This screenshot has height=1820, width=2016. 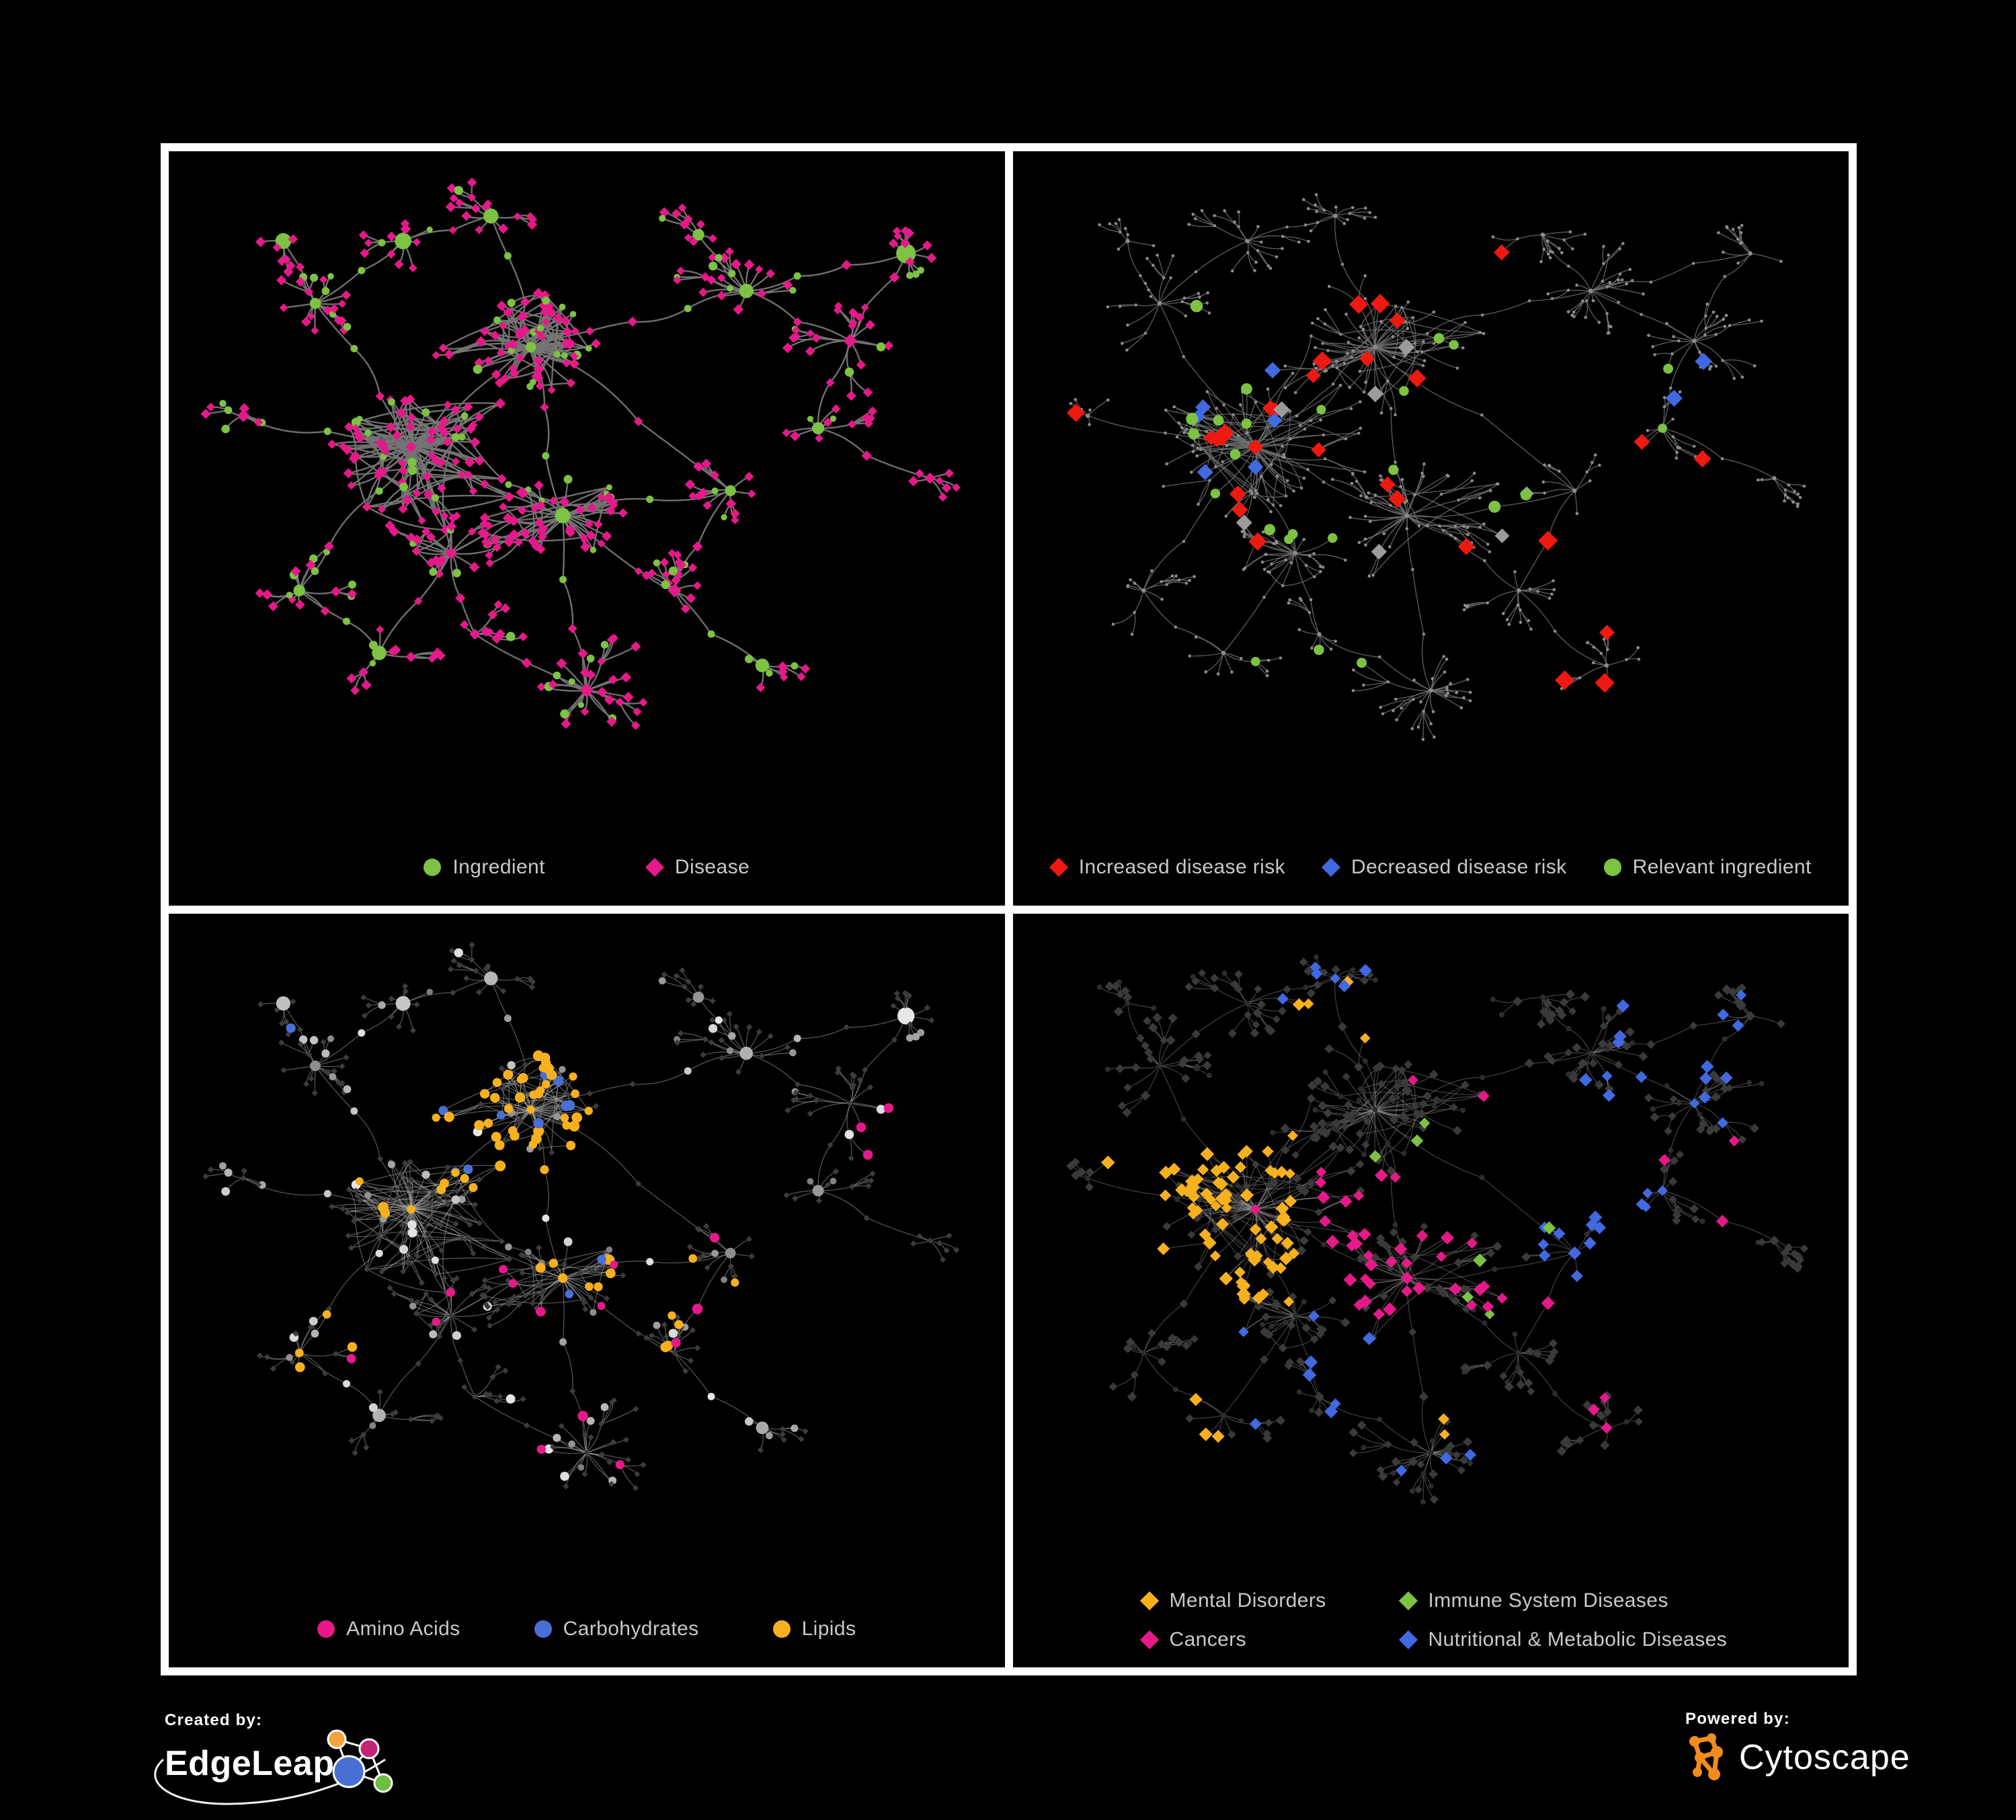 What do you see at coordinates (587, 867) in the screenshot?
I see `panel-legend: Ingredient Disease` at bounding box center [587, 867].